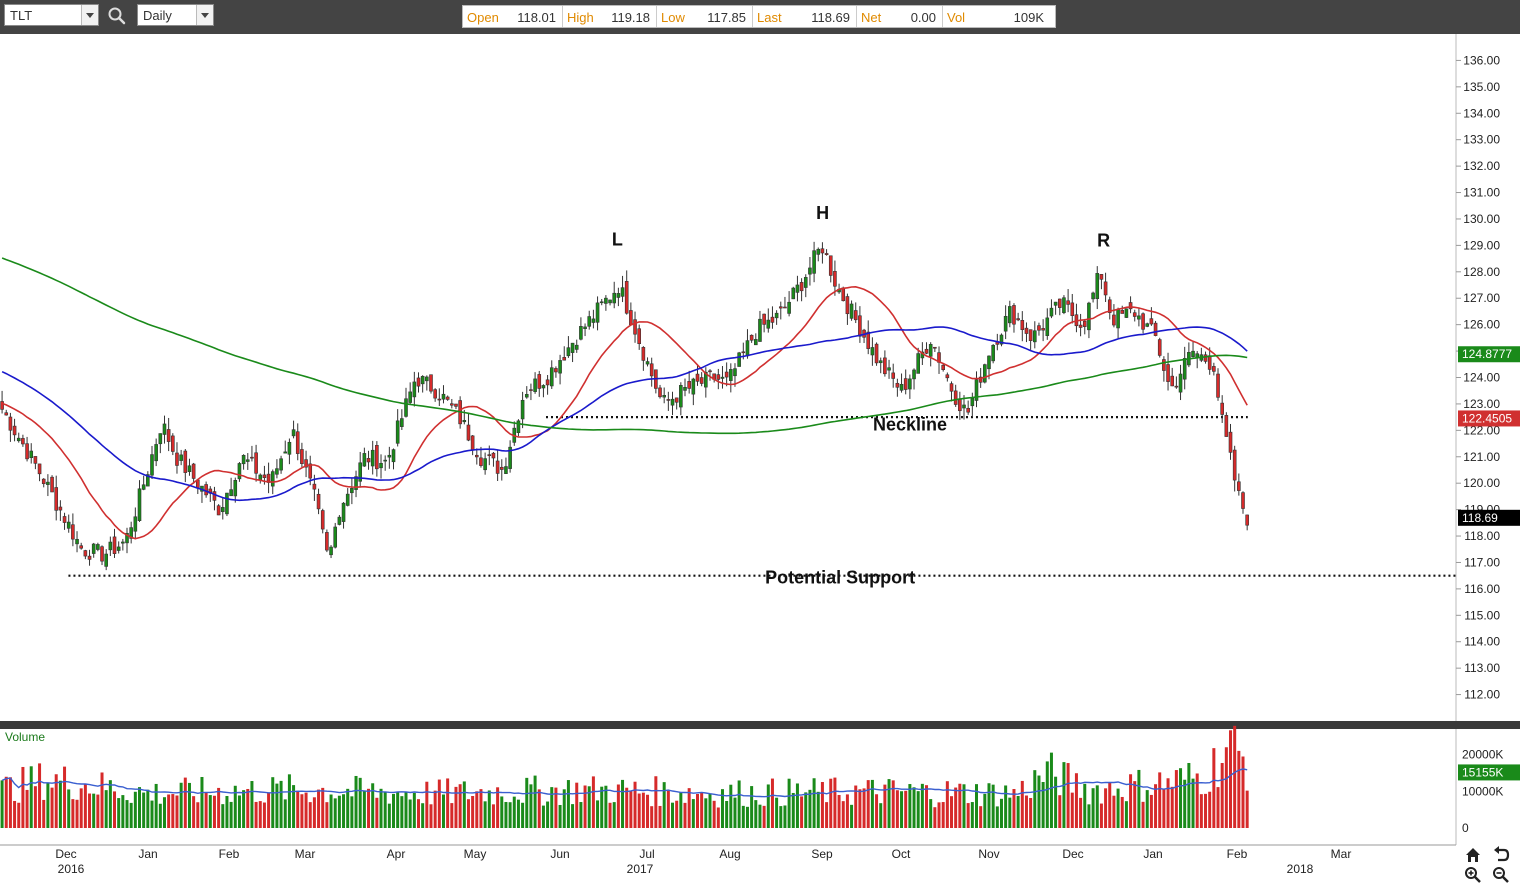 The width and height of the screenshot is (1520, 889). I want to click on panel-splitter, so click(728, 725).